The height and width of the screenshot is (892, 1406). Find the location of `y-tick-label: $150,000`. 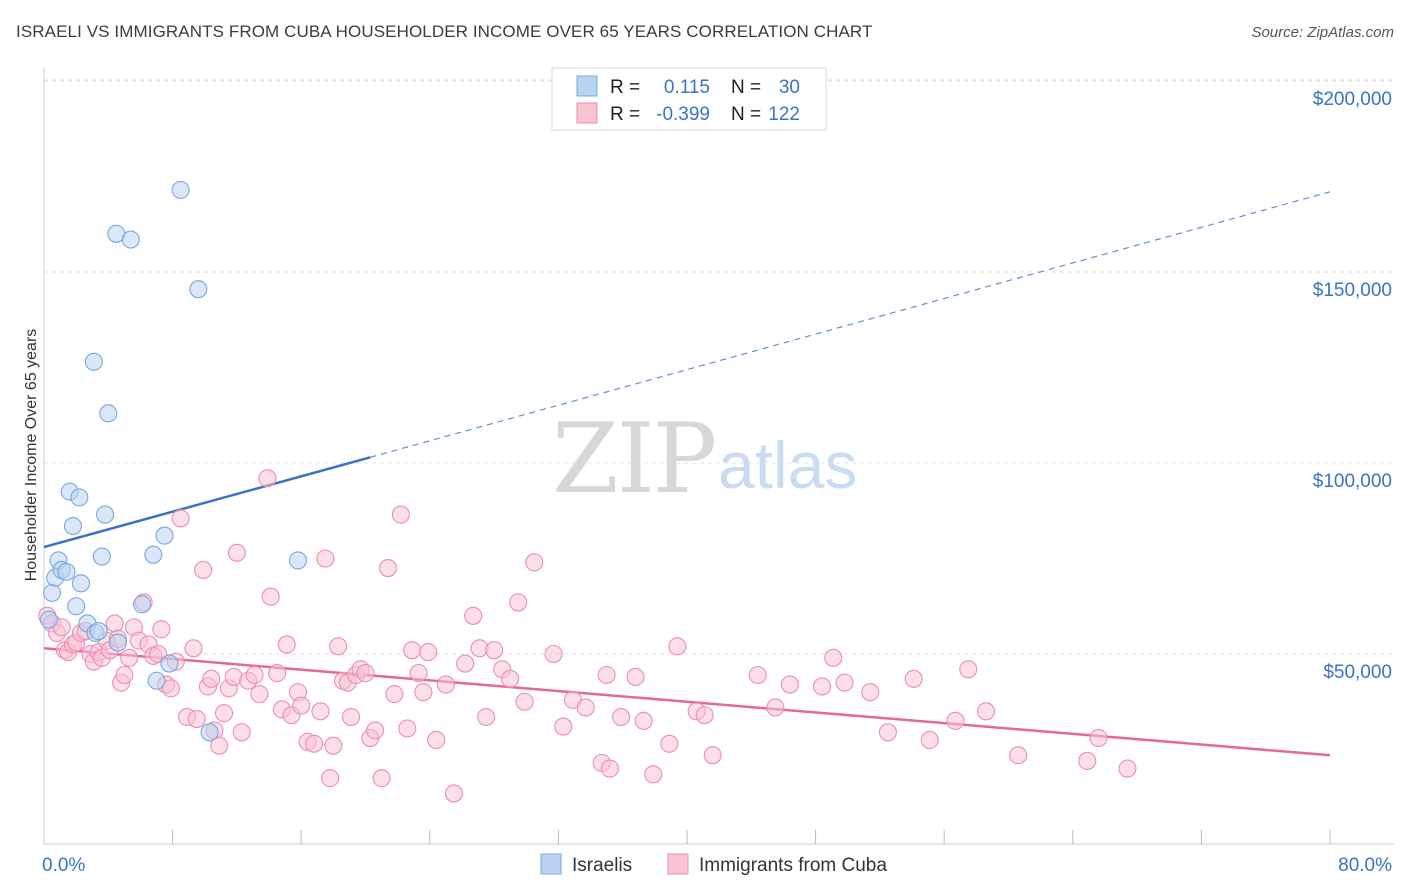

y-tick-label: $150,000 is located at coordinates (1352, 290).